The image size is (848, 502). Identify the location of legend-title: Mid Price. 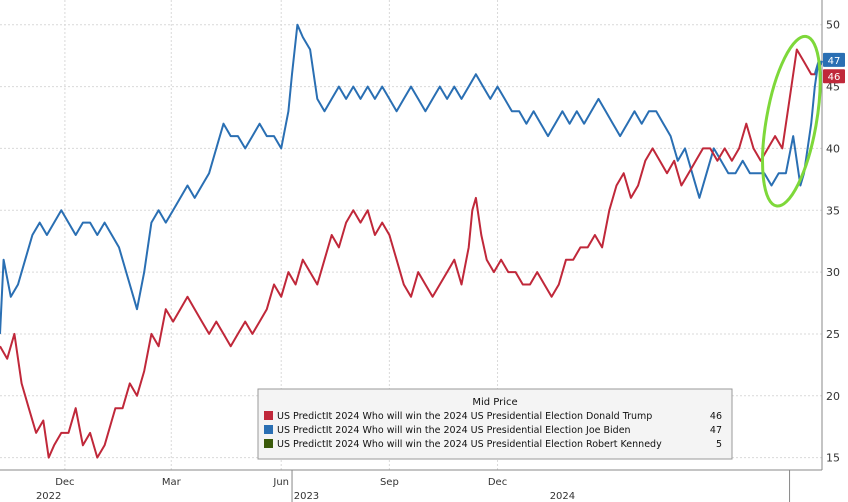
(494, 402).